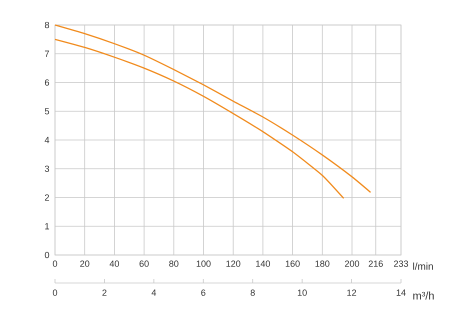 This screenshot has width=465, height=321. I want to click on x-tick-label: 180, so click(323, 263).